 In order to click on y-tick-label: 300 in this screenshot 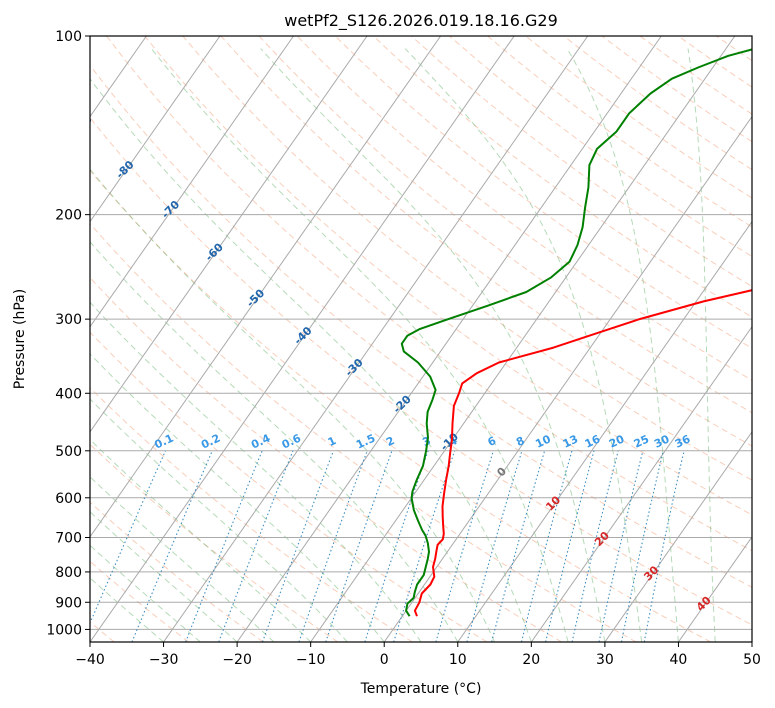, I will do `click(68, 320)`.